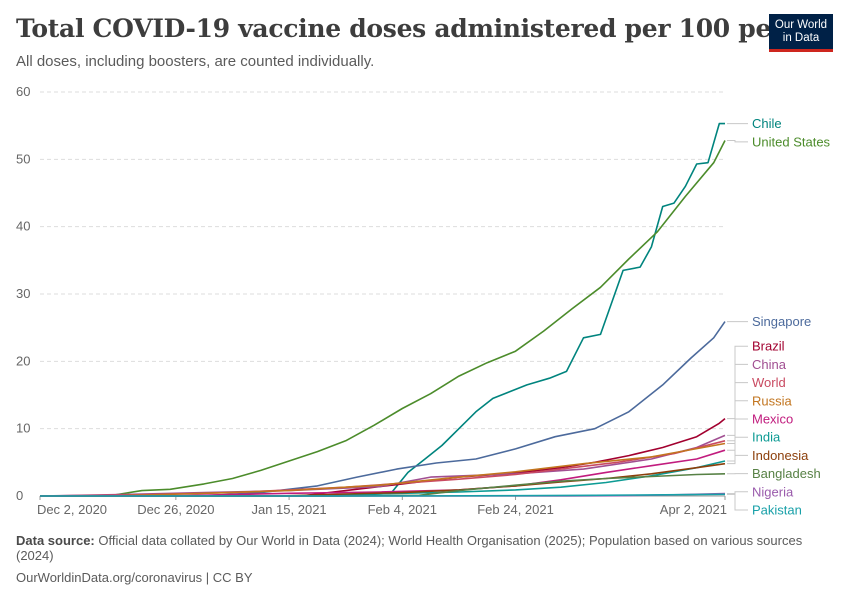 The image size is (850, 600). What do you see at coordinates (801, 25) in the screenshot?
I see `logo-line-1: Our World` at bounding box center [801, 25].